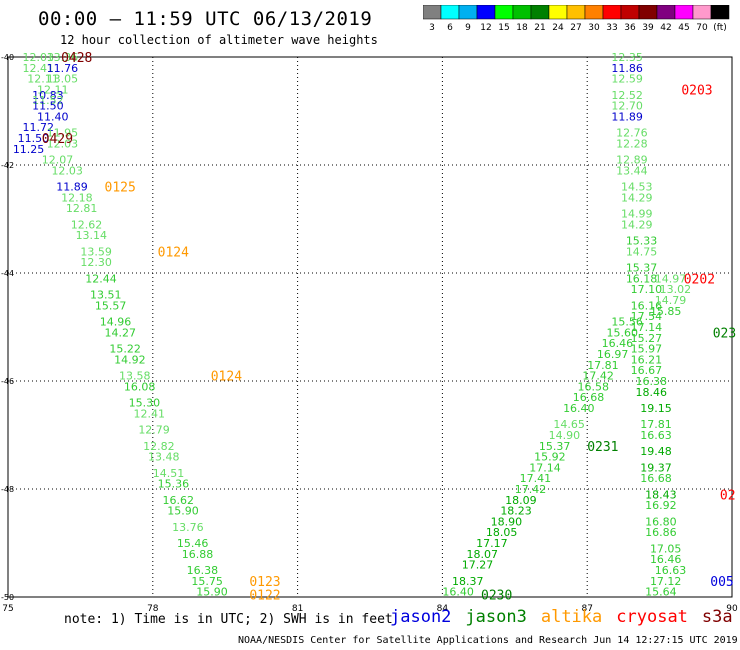  What do you see at coordinates (647, 305) in the screenshot?
I see `wave-height-label: 16.16` at bounding box center [647, 305].